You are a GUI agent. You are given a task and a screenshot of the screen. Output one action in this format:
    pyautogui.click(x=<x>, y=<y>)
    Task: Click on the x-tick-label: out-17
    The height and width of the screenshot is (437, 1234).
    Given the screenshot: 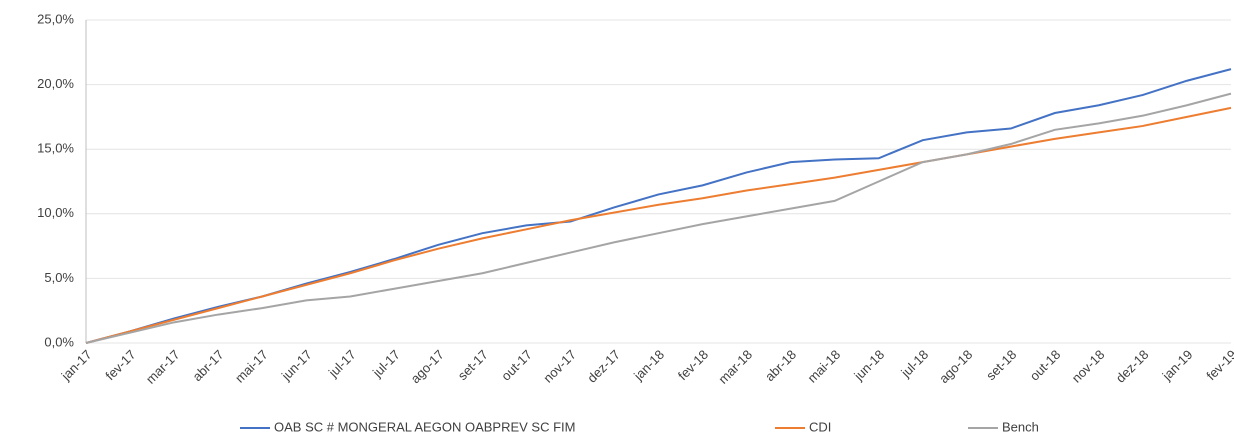 What is the action you would take?
    pyautogui.click(x=516, y=365)
    